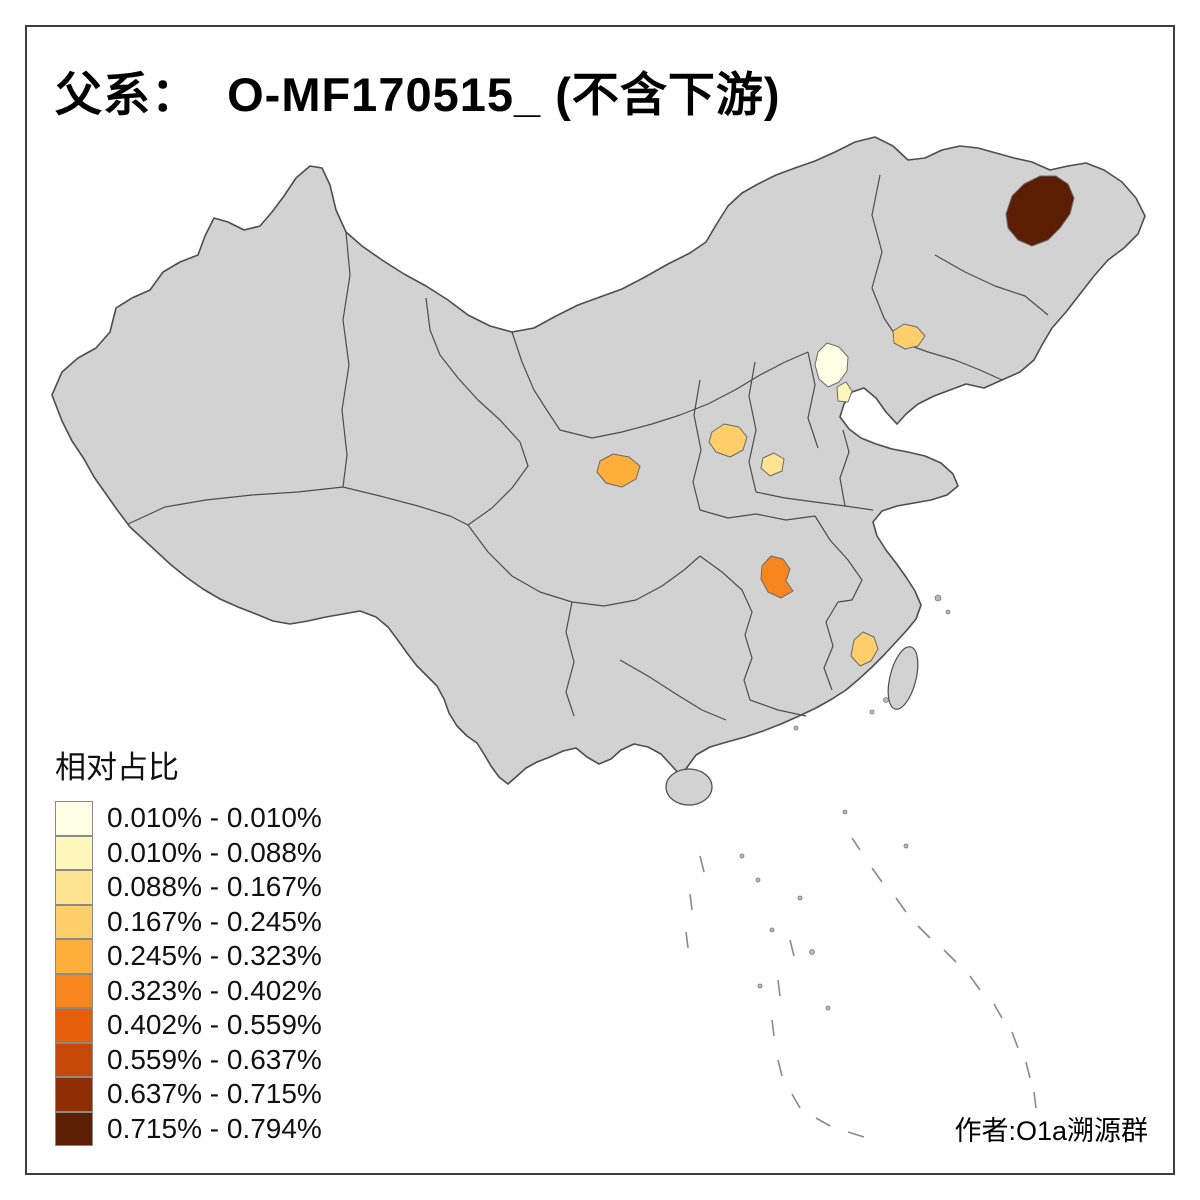 The height and width of the screenshot is (1200, 1200). Describe the element at coordinates (1051, 1131) in the screenshot. I see `author-credit: 作者:O1a溯源群` at that location.